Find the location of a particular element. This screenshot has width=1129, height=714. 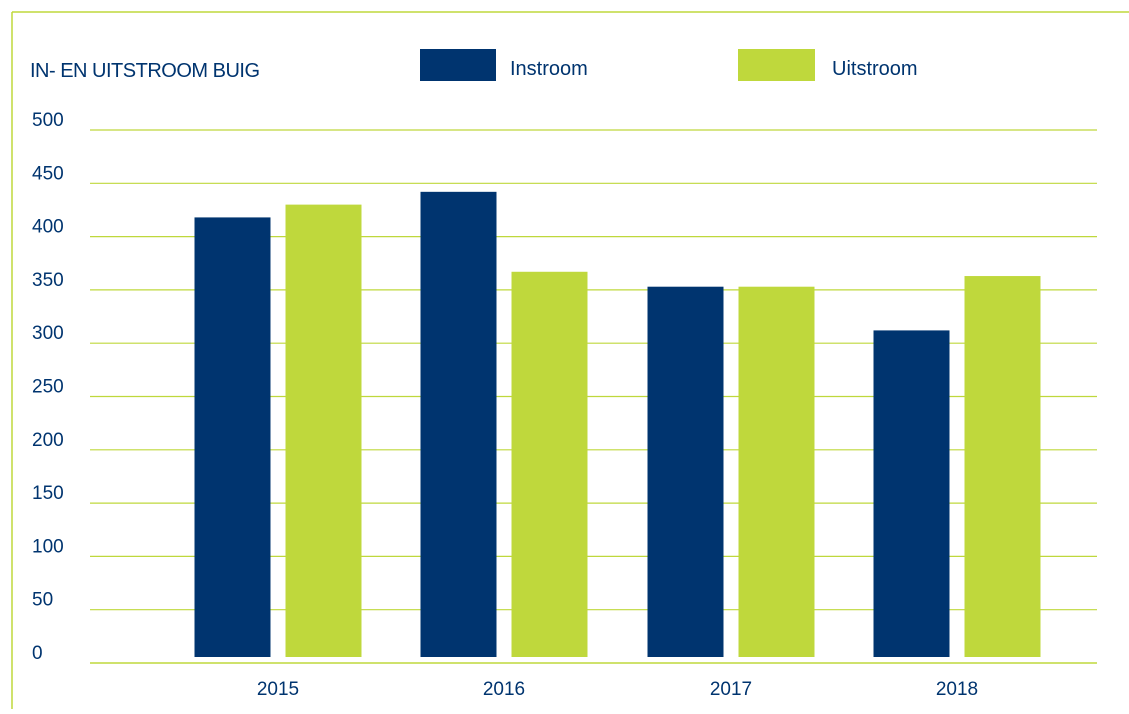

bar-uitstroom-2015 is located at coordinates (323, 430).